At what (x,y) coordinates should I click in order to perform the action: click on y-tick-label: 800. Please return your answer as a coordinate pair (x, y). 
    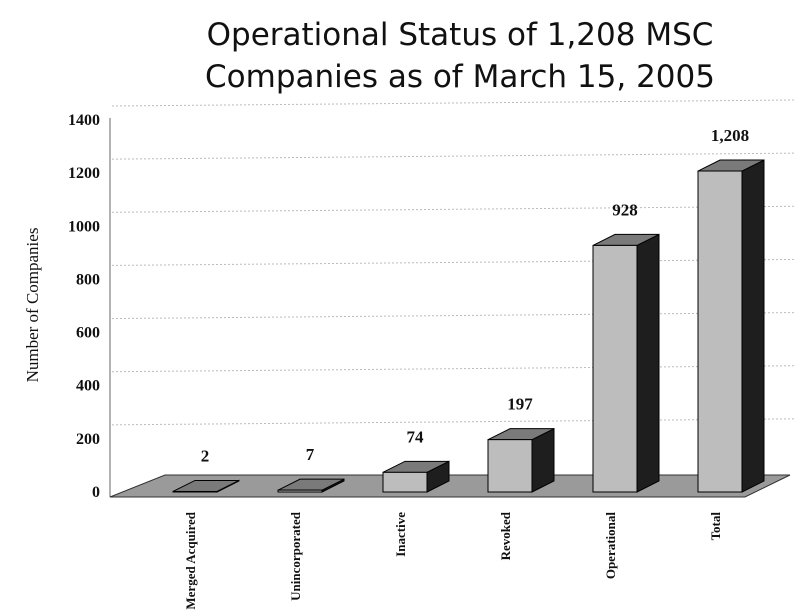
    Looking at the image, I should click on (88, 279).